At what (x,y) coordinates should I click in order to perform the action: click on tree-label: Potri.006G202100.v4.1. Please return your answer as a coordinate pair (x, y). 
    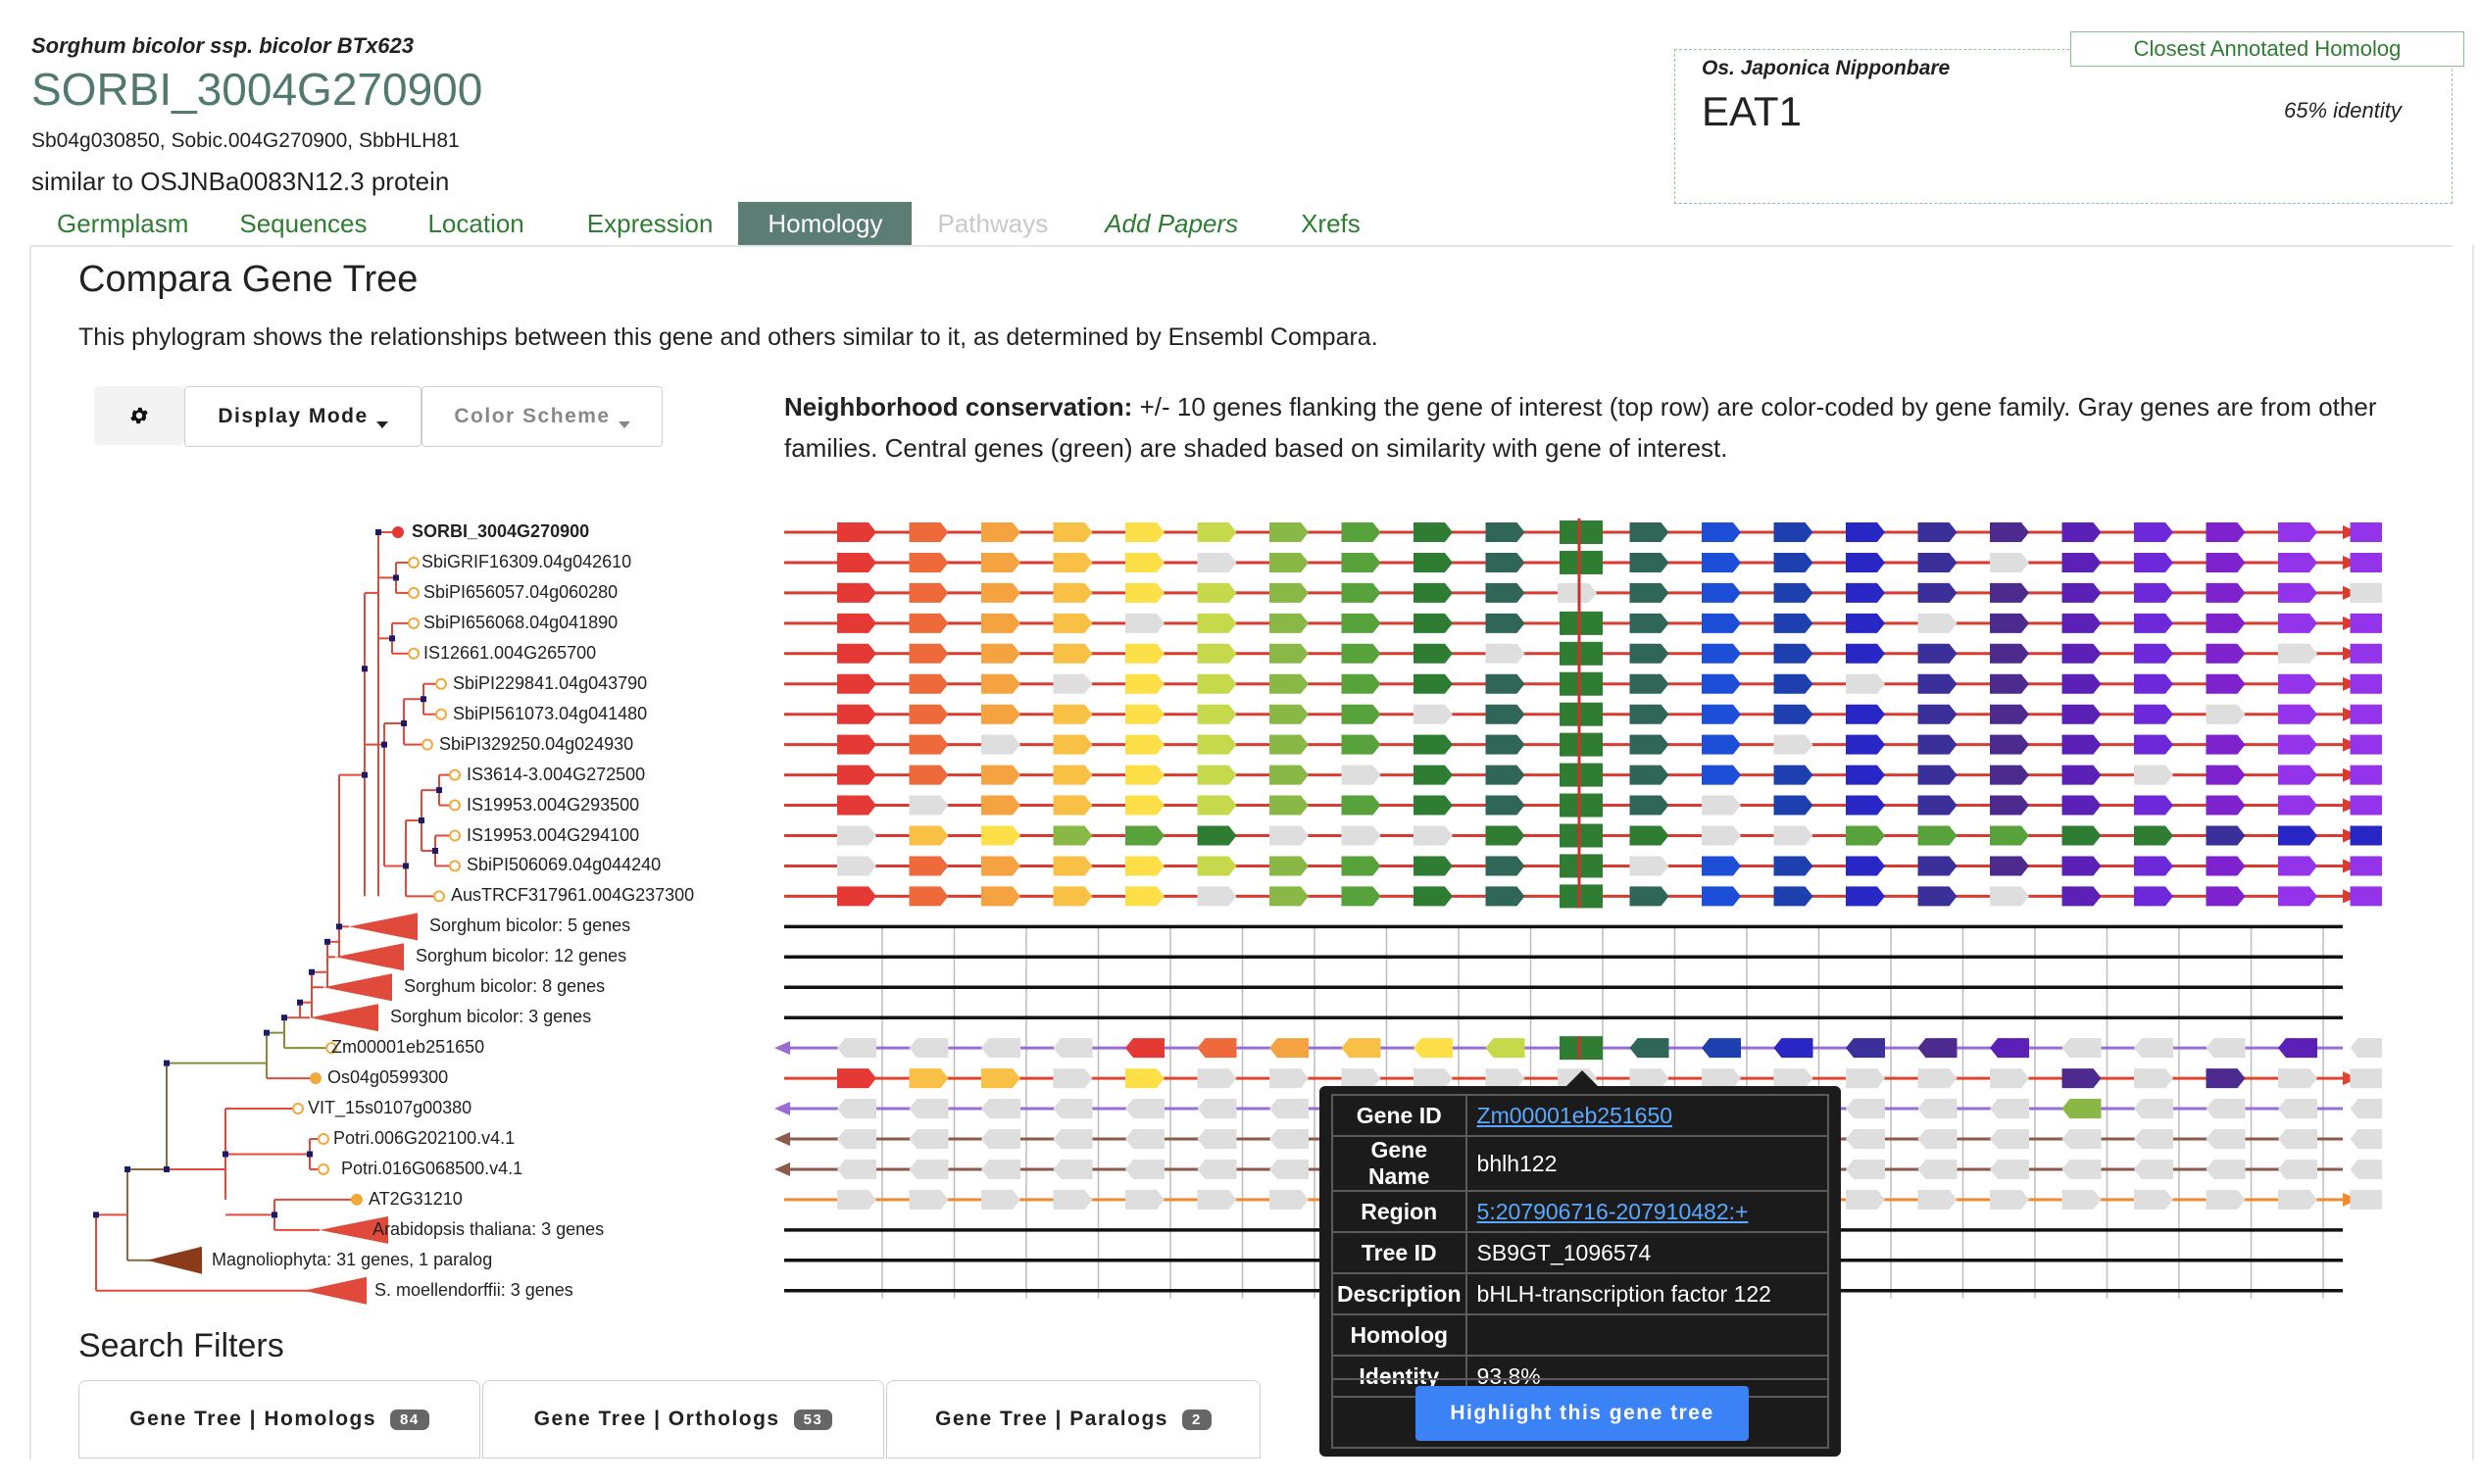
    Looking at the image, I should click on (425, 1138).